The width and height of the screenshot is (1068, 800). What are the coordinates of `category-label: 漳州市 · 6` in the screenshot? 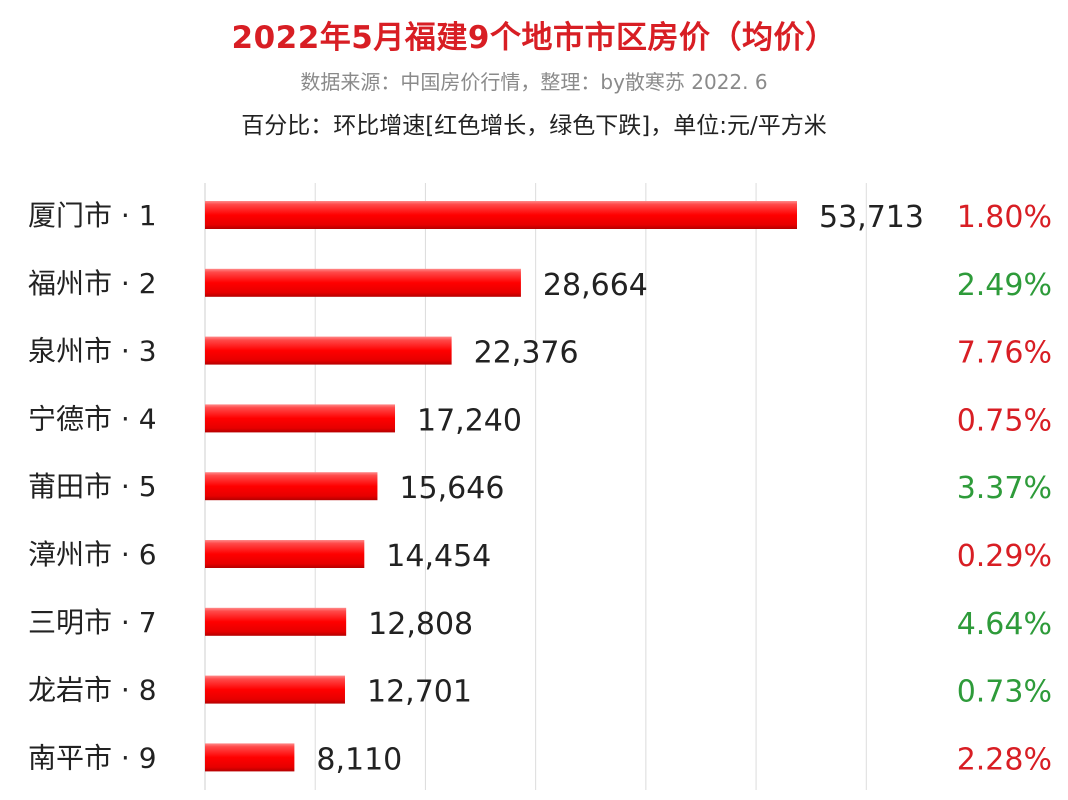 It's located at (92, 554).